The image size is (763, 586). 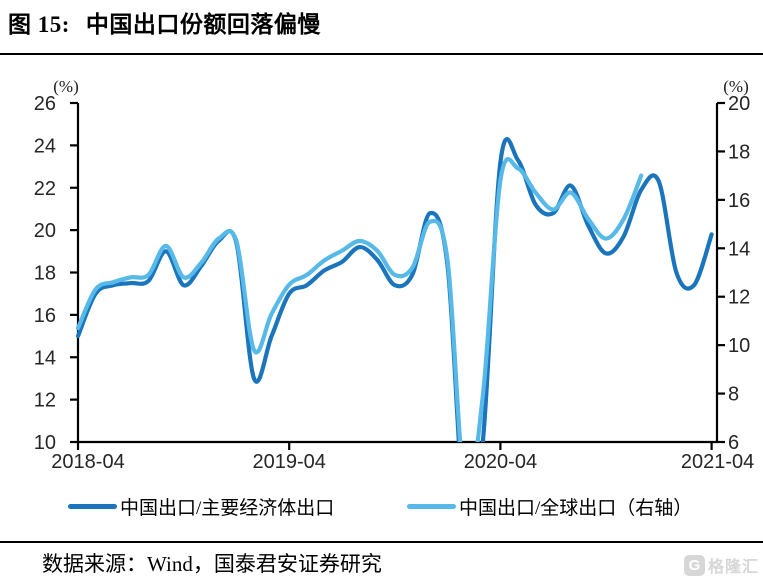 I want to click on y-axis-left-tick-label: 18, so click(x=45, y=274).